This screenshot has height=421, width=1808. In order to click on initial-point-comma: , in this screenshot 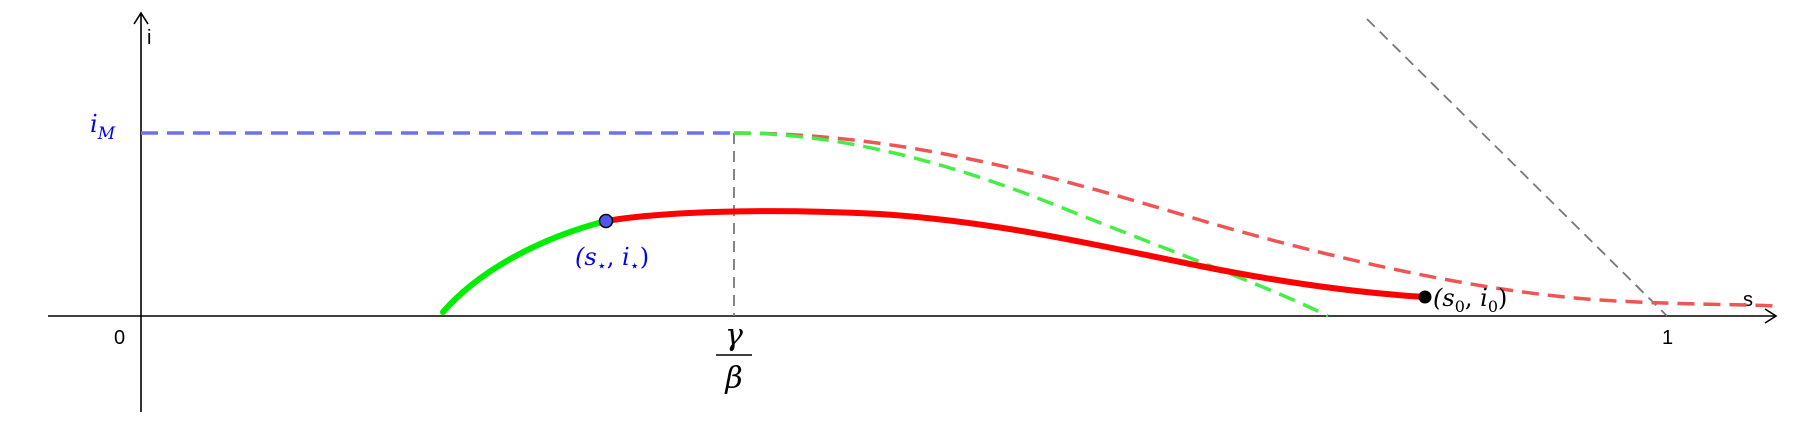, I will do `click(1472, 298)`.